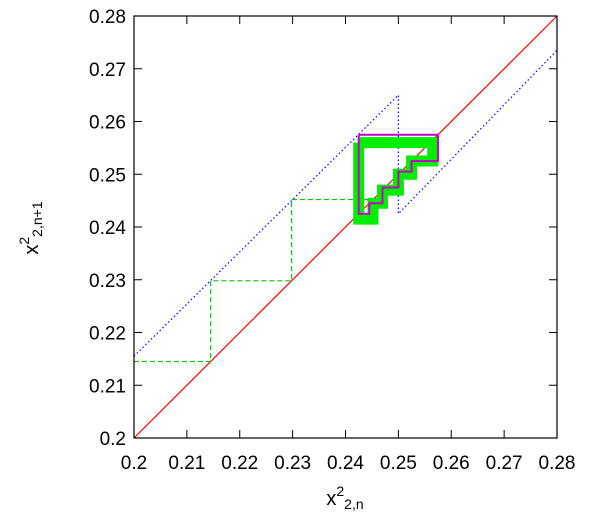 This screenshot has height=519, width=590. Describe the element at coordinates (557, 463) in the screenshot. I see `x-tick-label: 0.28` at that location.